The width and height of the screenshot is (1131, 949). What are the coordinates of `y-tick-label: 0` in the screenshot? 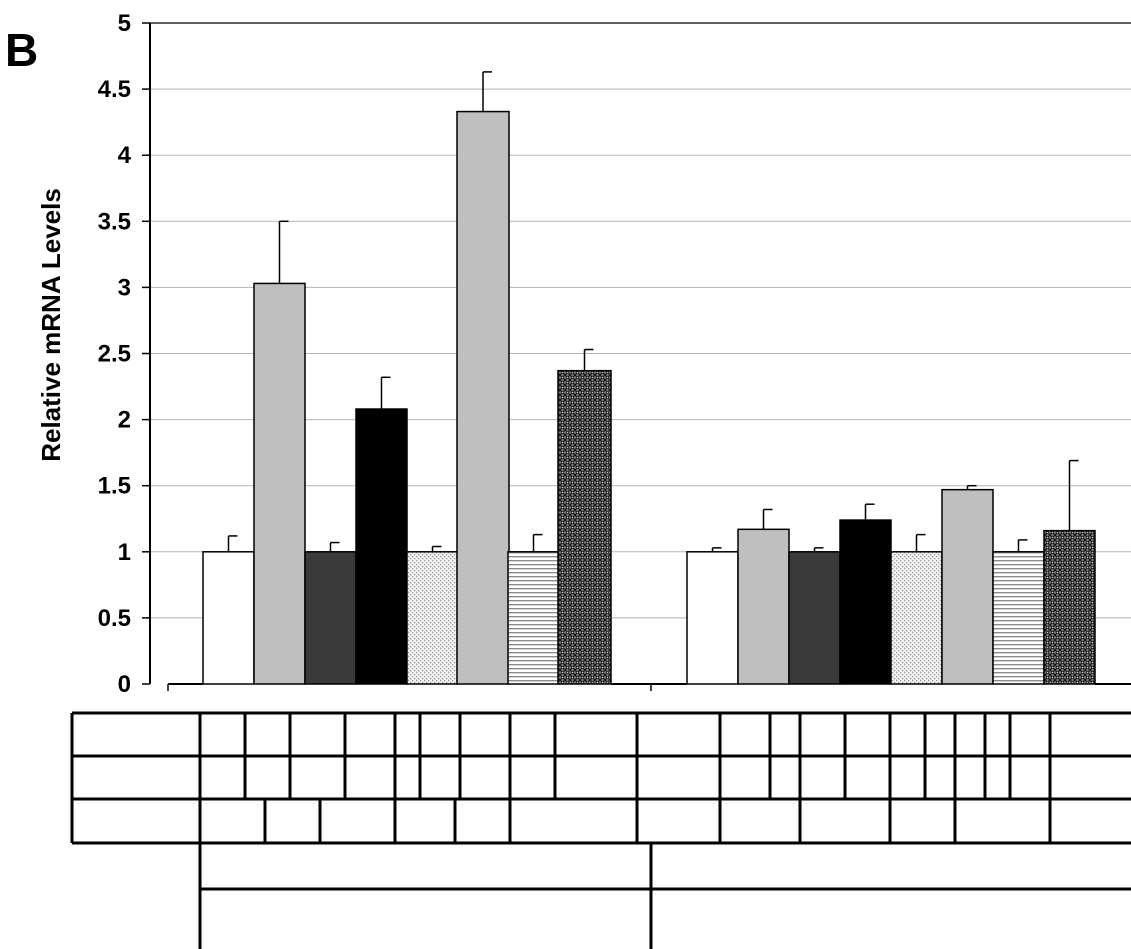 It's located at (124, 684).